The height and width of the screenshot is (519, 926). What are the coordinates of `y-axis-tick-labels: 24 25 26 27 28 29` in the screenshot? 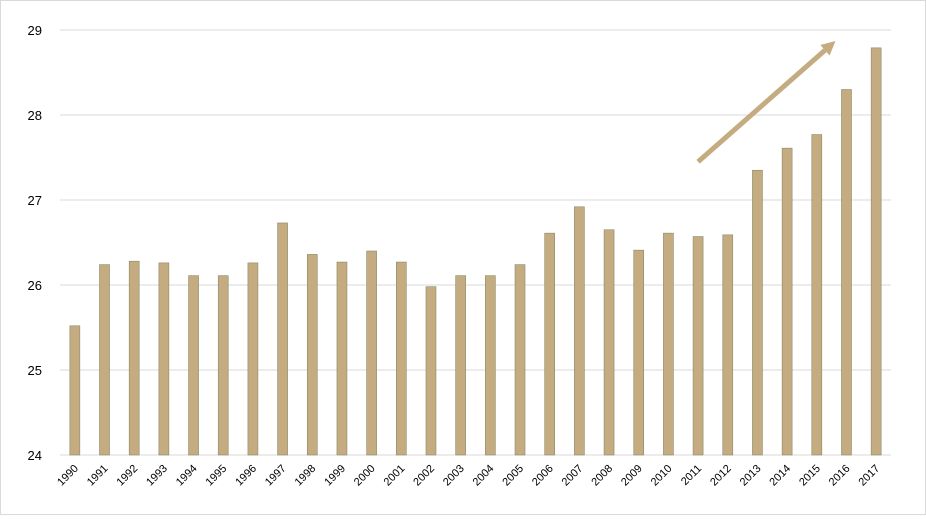 It's located at (35, 243).